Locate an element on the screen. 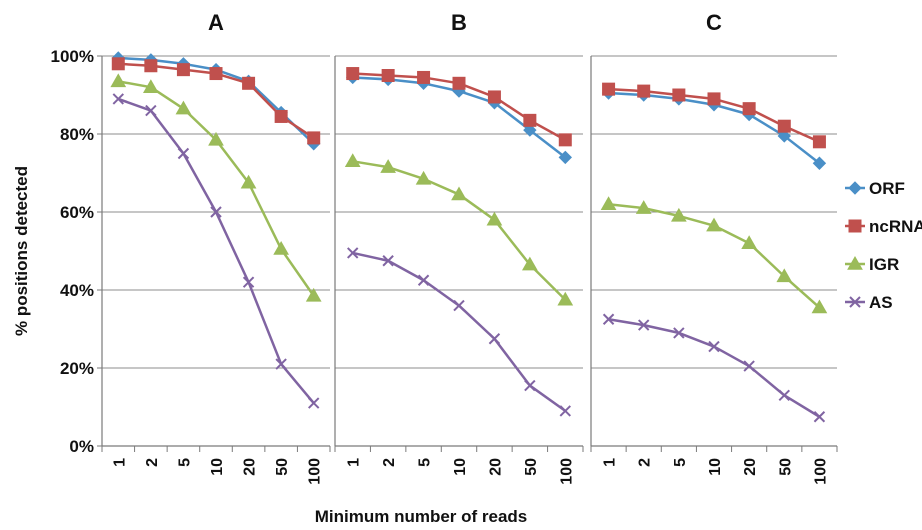 The width and height of the screenshot is (922, 530). x-axis-title: Minimum number of reads is located at coordinates (421, 516).